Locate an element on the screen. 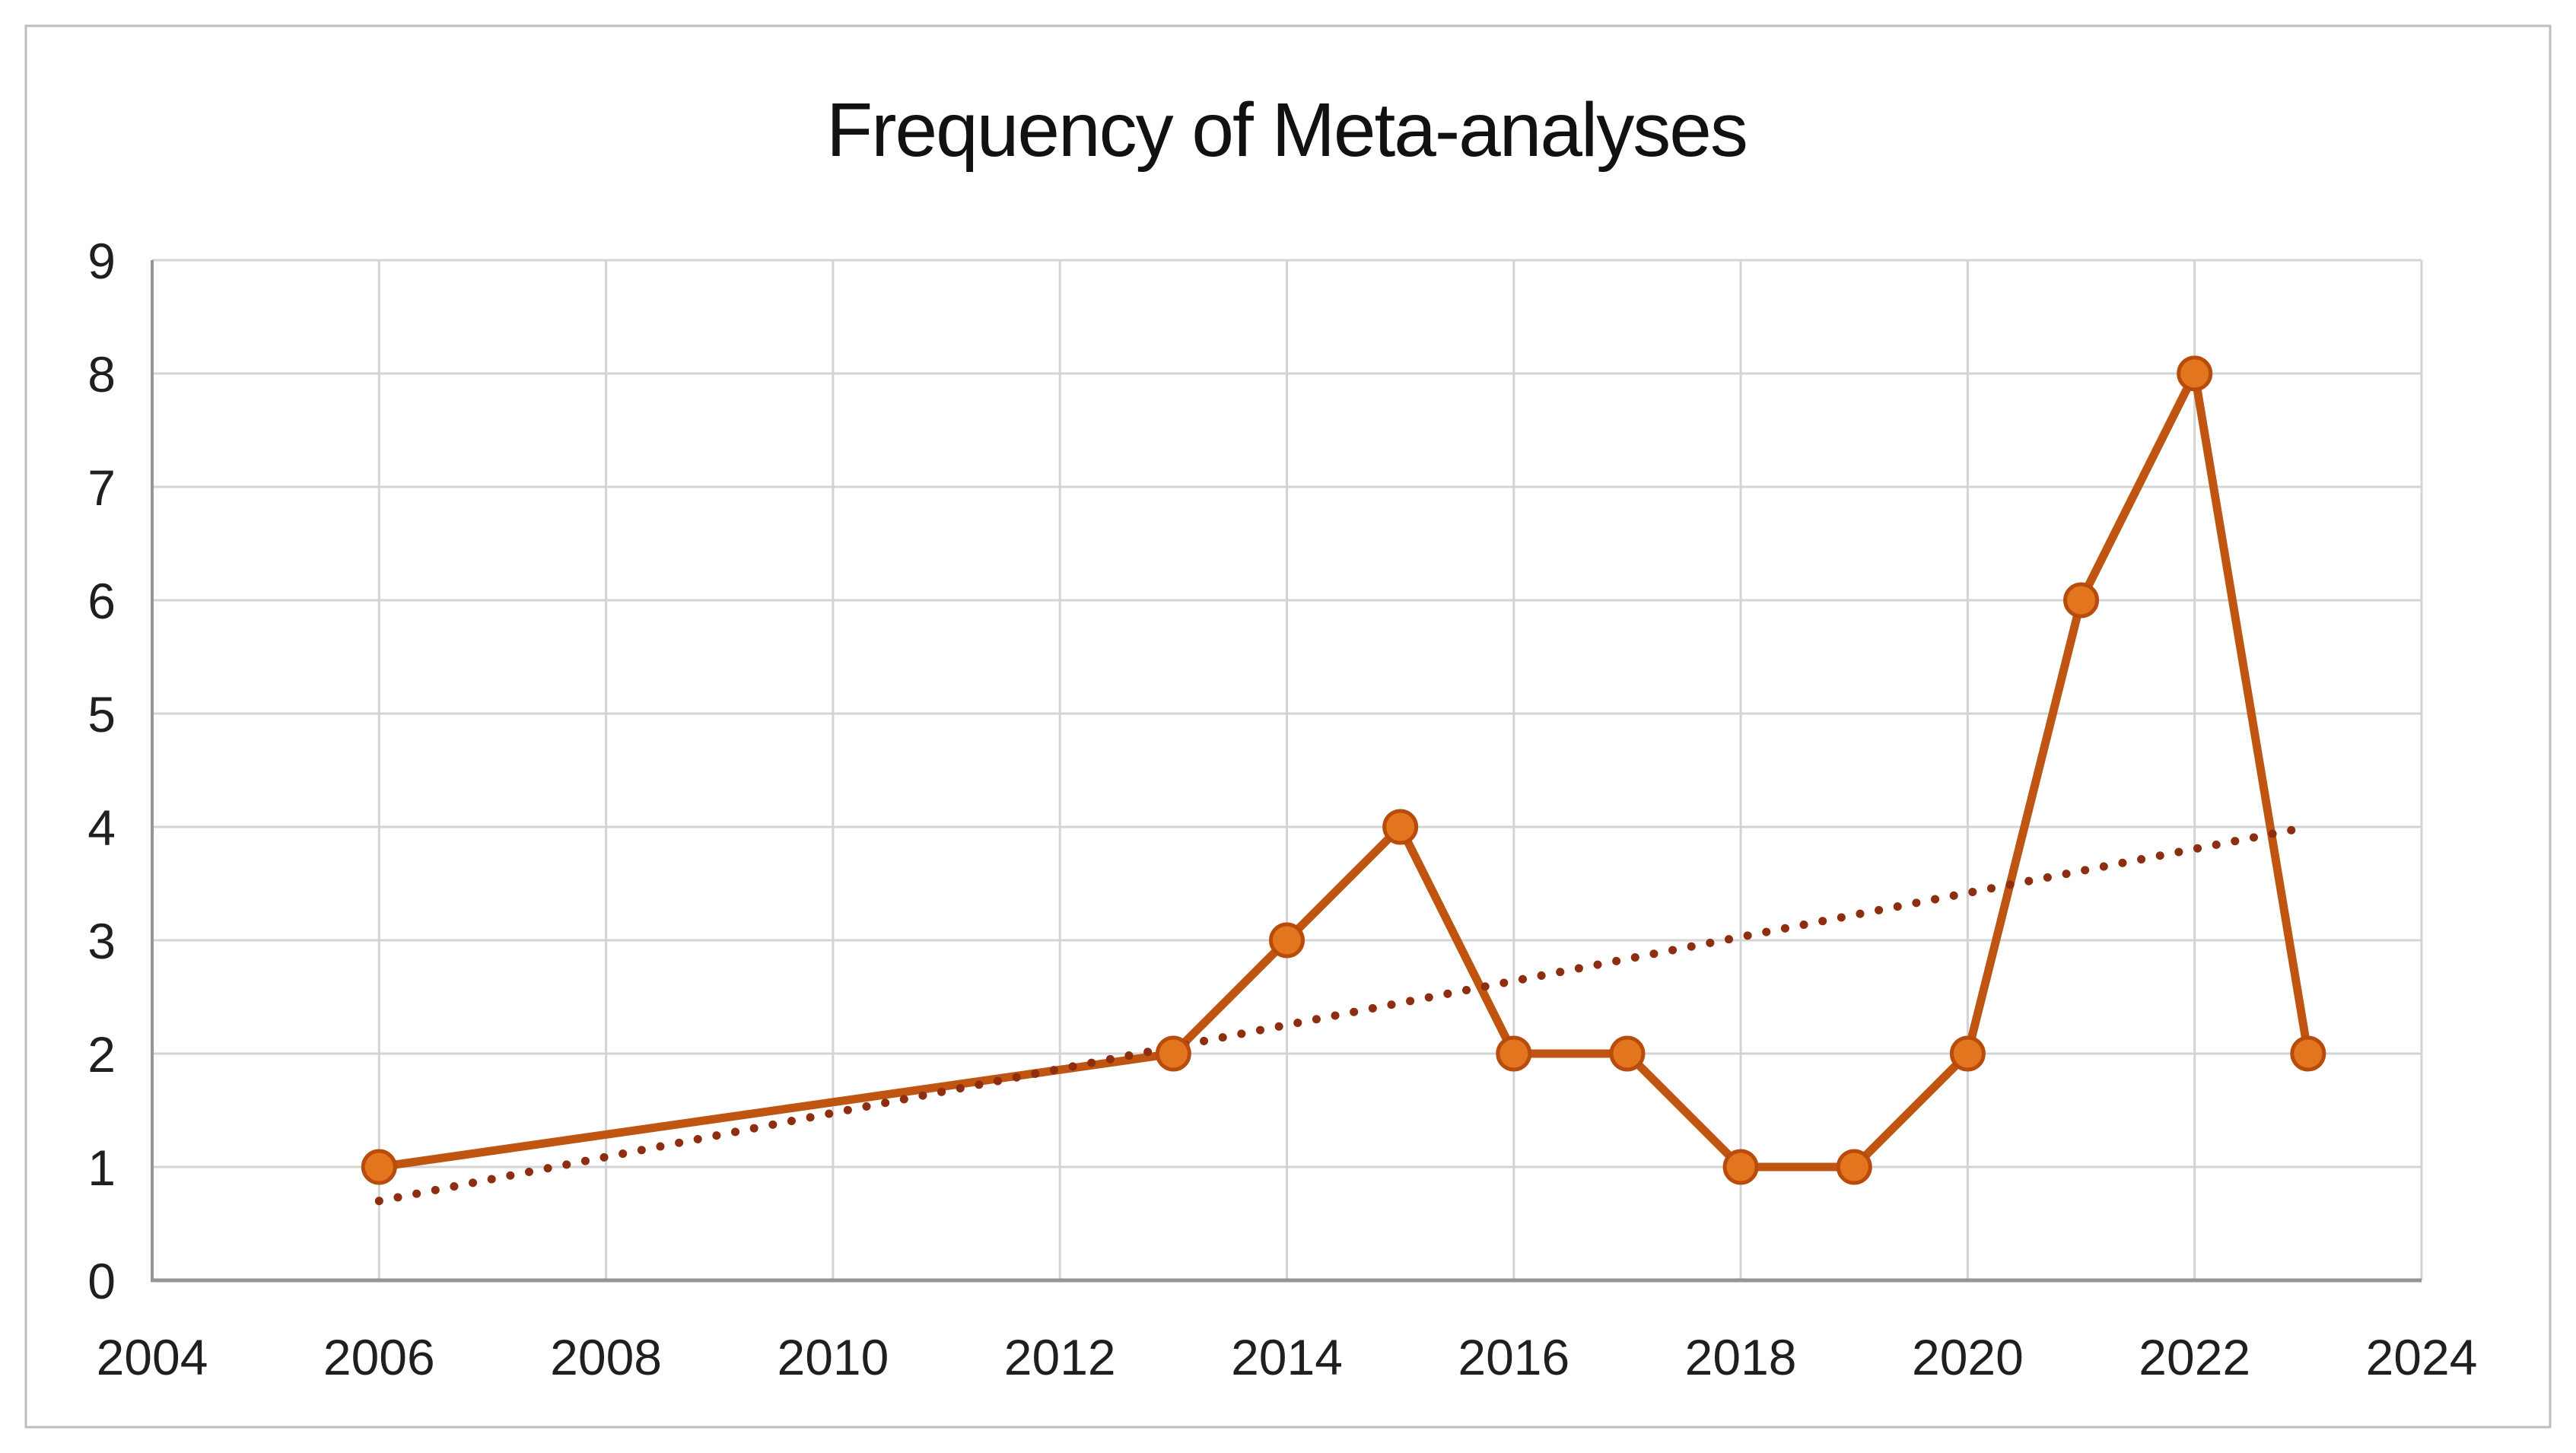 This screenshot has height=1453, width=2576. y-tick-label: 3 is located at coordinates (101, 941).